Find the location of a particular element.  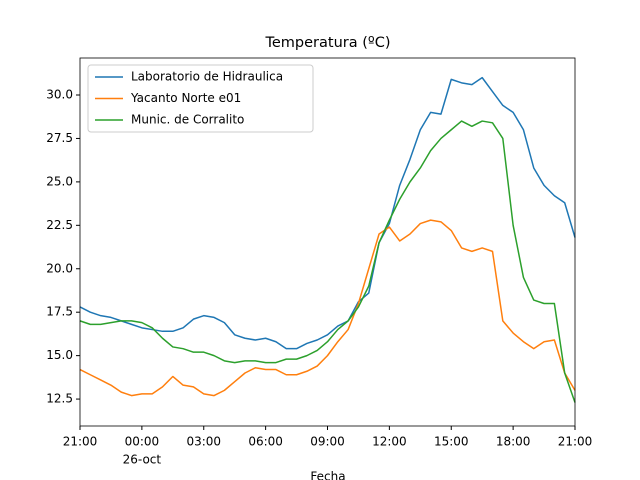

legend-label: Yacanto Norte e01 is located at coordinates (185, 98).